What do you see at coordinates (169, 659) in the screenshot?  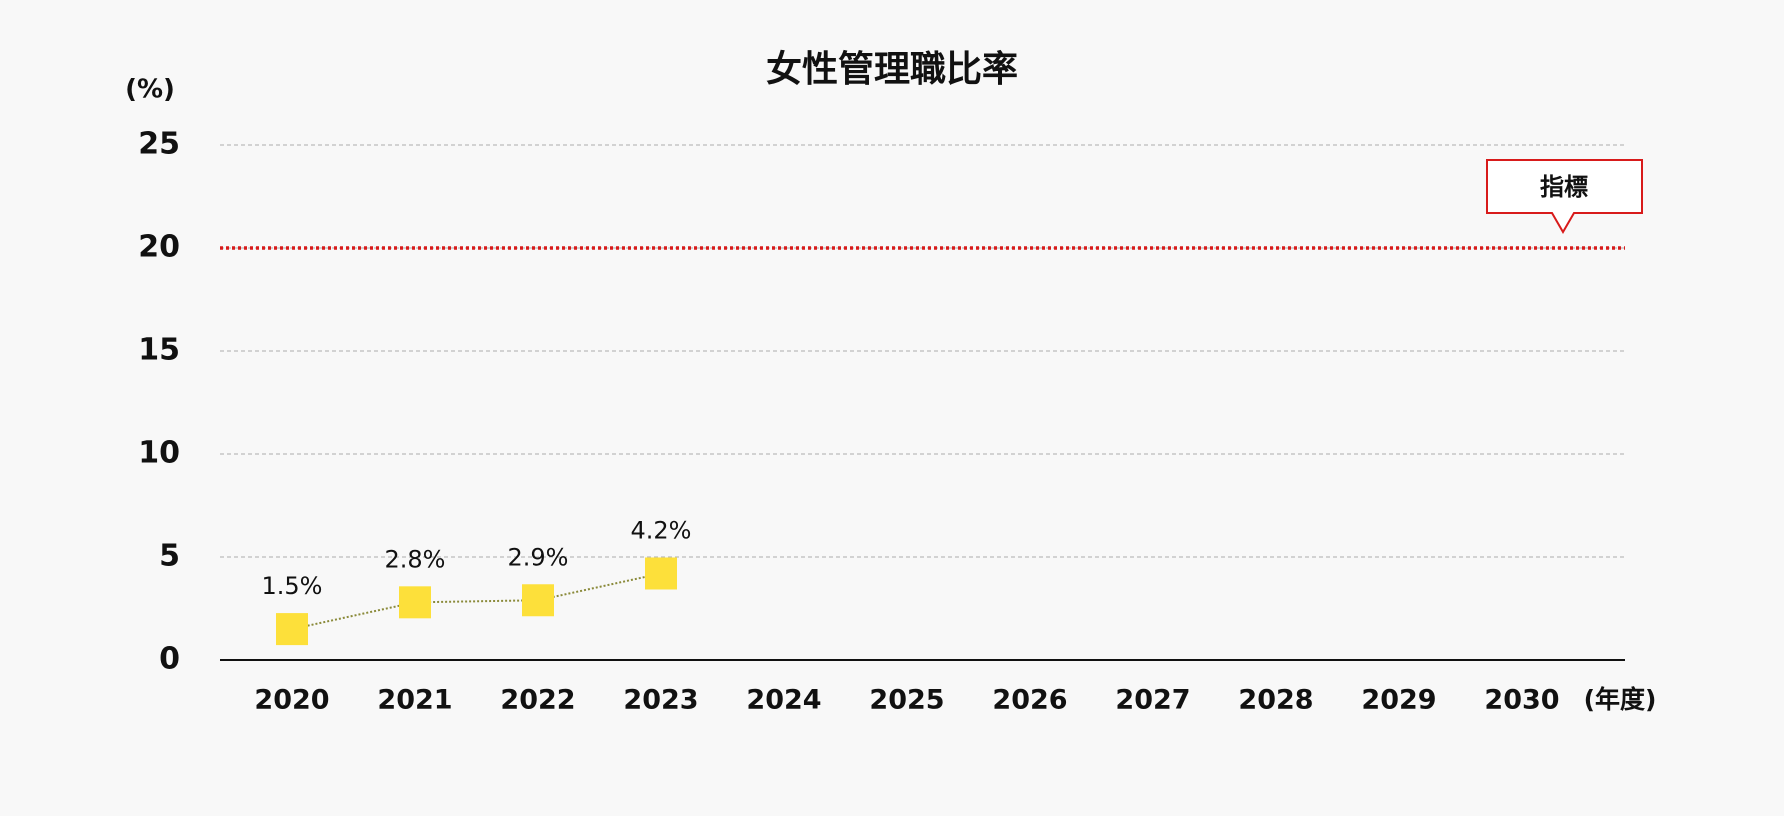 I see `y-tick-label: 0` at bounding box center [169, 659].